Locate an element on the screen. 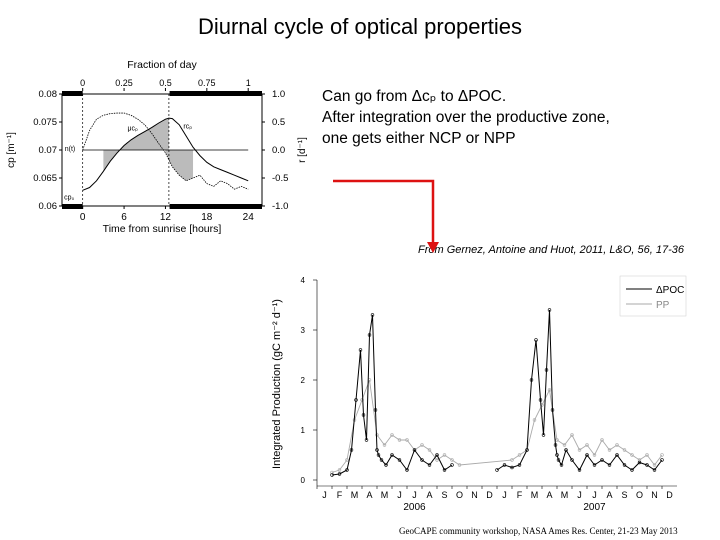 This screenshot has width=720, height=540. x-top-tick-label: 0.5 is located at coordinates (165, 83).